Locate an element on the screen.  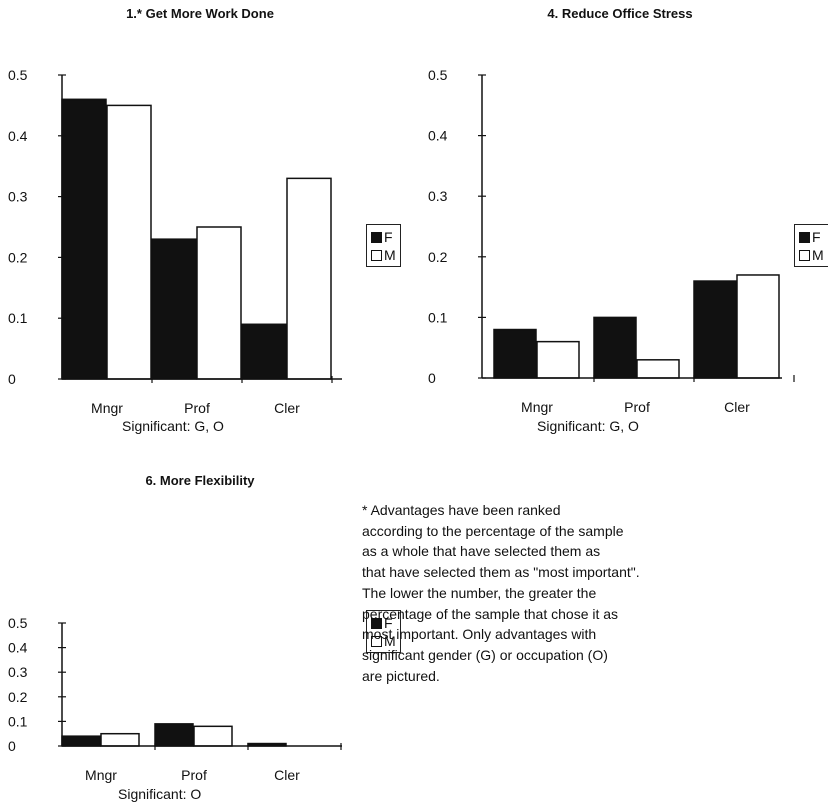
chart-plot: Mngr Prof Cler 0 0.1 0.2 0.3 0.4 0.5 is located at coordinates (175, 699).